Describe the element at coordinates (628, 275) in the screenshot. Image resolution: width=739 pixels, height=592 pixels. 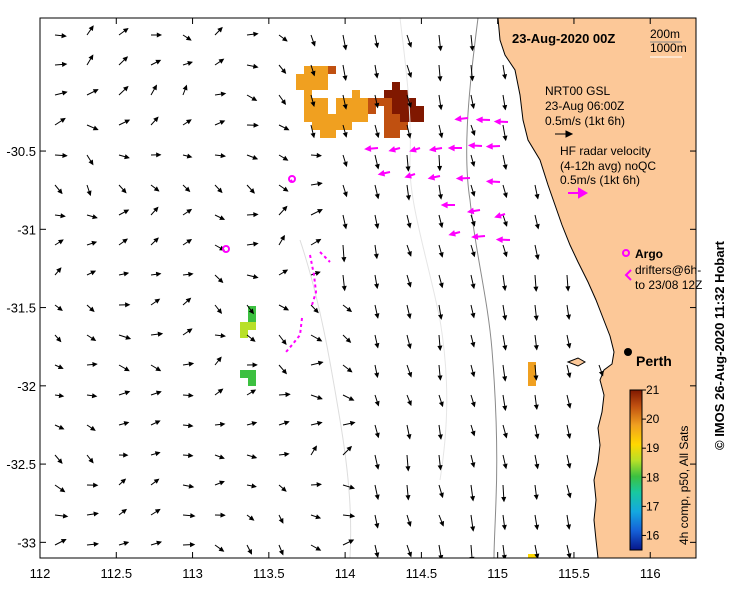
I see `drifters-legend-marker` at that location.